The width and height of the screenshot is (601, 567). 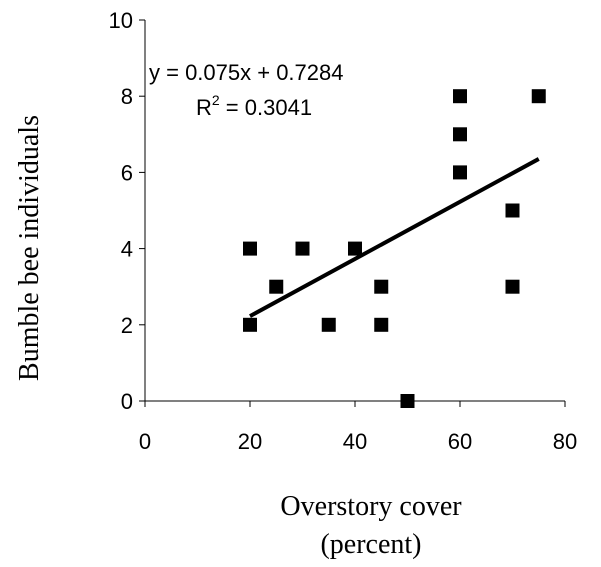 I want to click on y-axis-title: Bumble bee individuals, so click(x=29, y=248).